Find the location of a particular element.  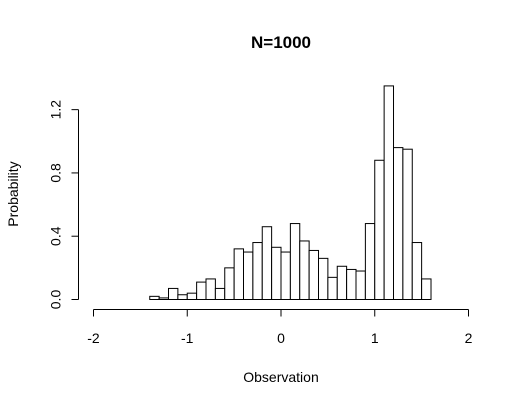

y-axis-label: Probability is located at coordinates (13, 193).